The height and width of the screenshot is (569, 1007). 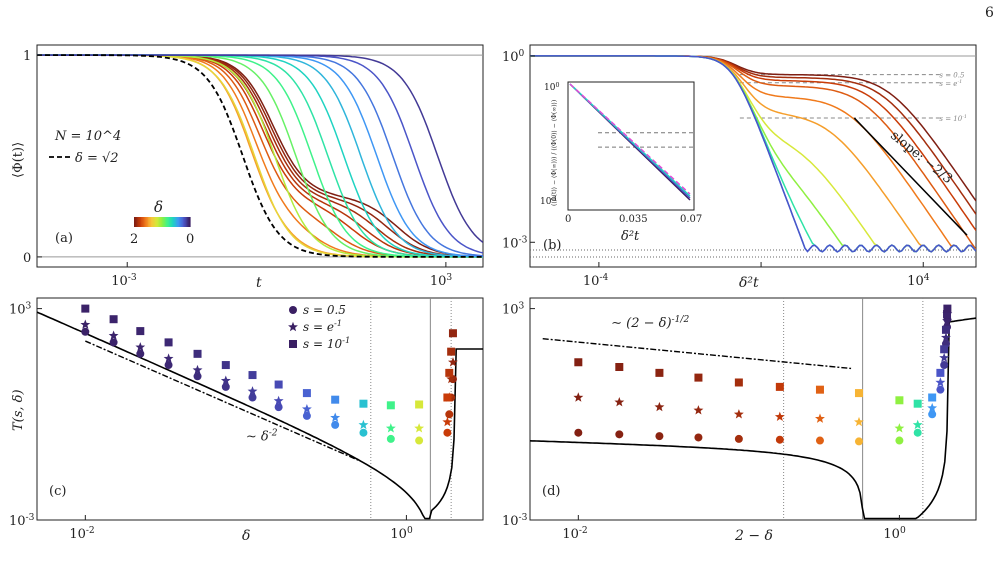 I want to click on x-axis-label: t, so click(x=259, y=283).